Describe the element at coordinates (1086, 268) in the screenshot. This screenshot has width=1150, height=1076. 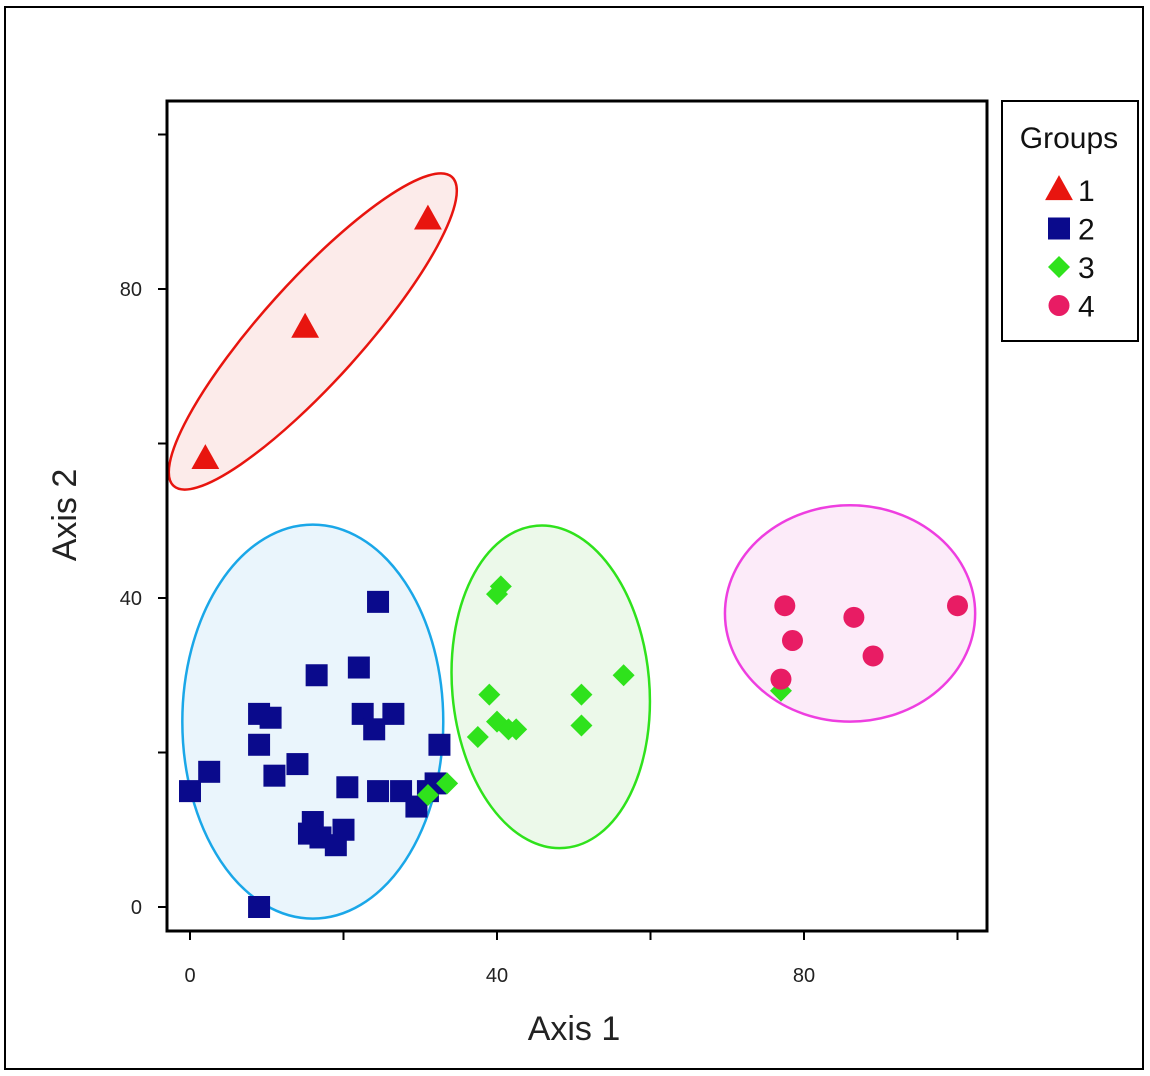
I see `legend-label-3: 3` at that location.